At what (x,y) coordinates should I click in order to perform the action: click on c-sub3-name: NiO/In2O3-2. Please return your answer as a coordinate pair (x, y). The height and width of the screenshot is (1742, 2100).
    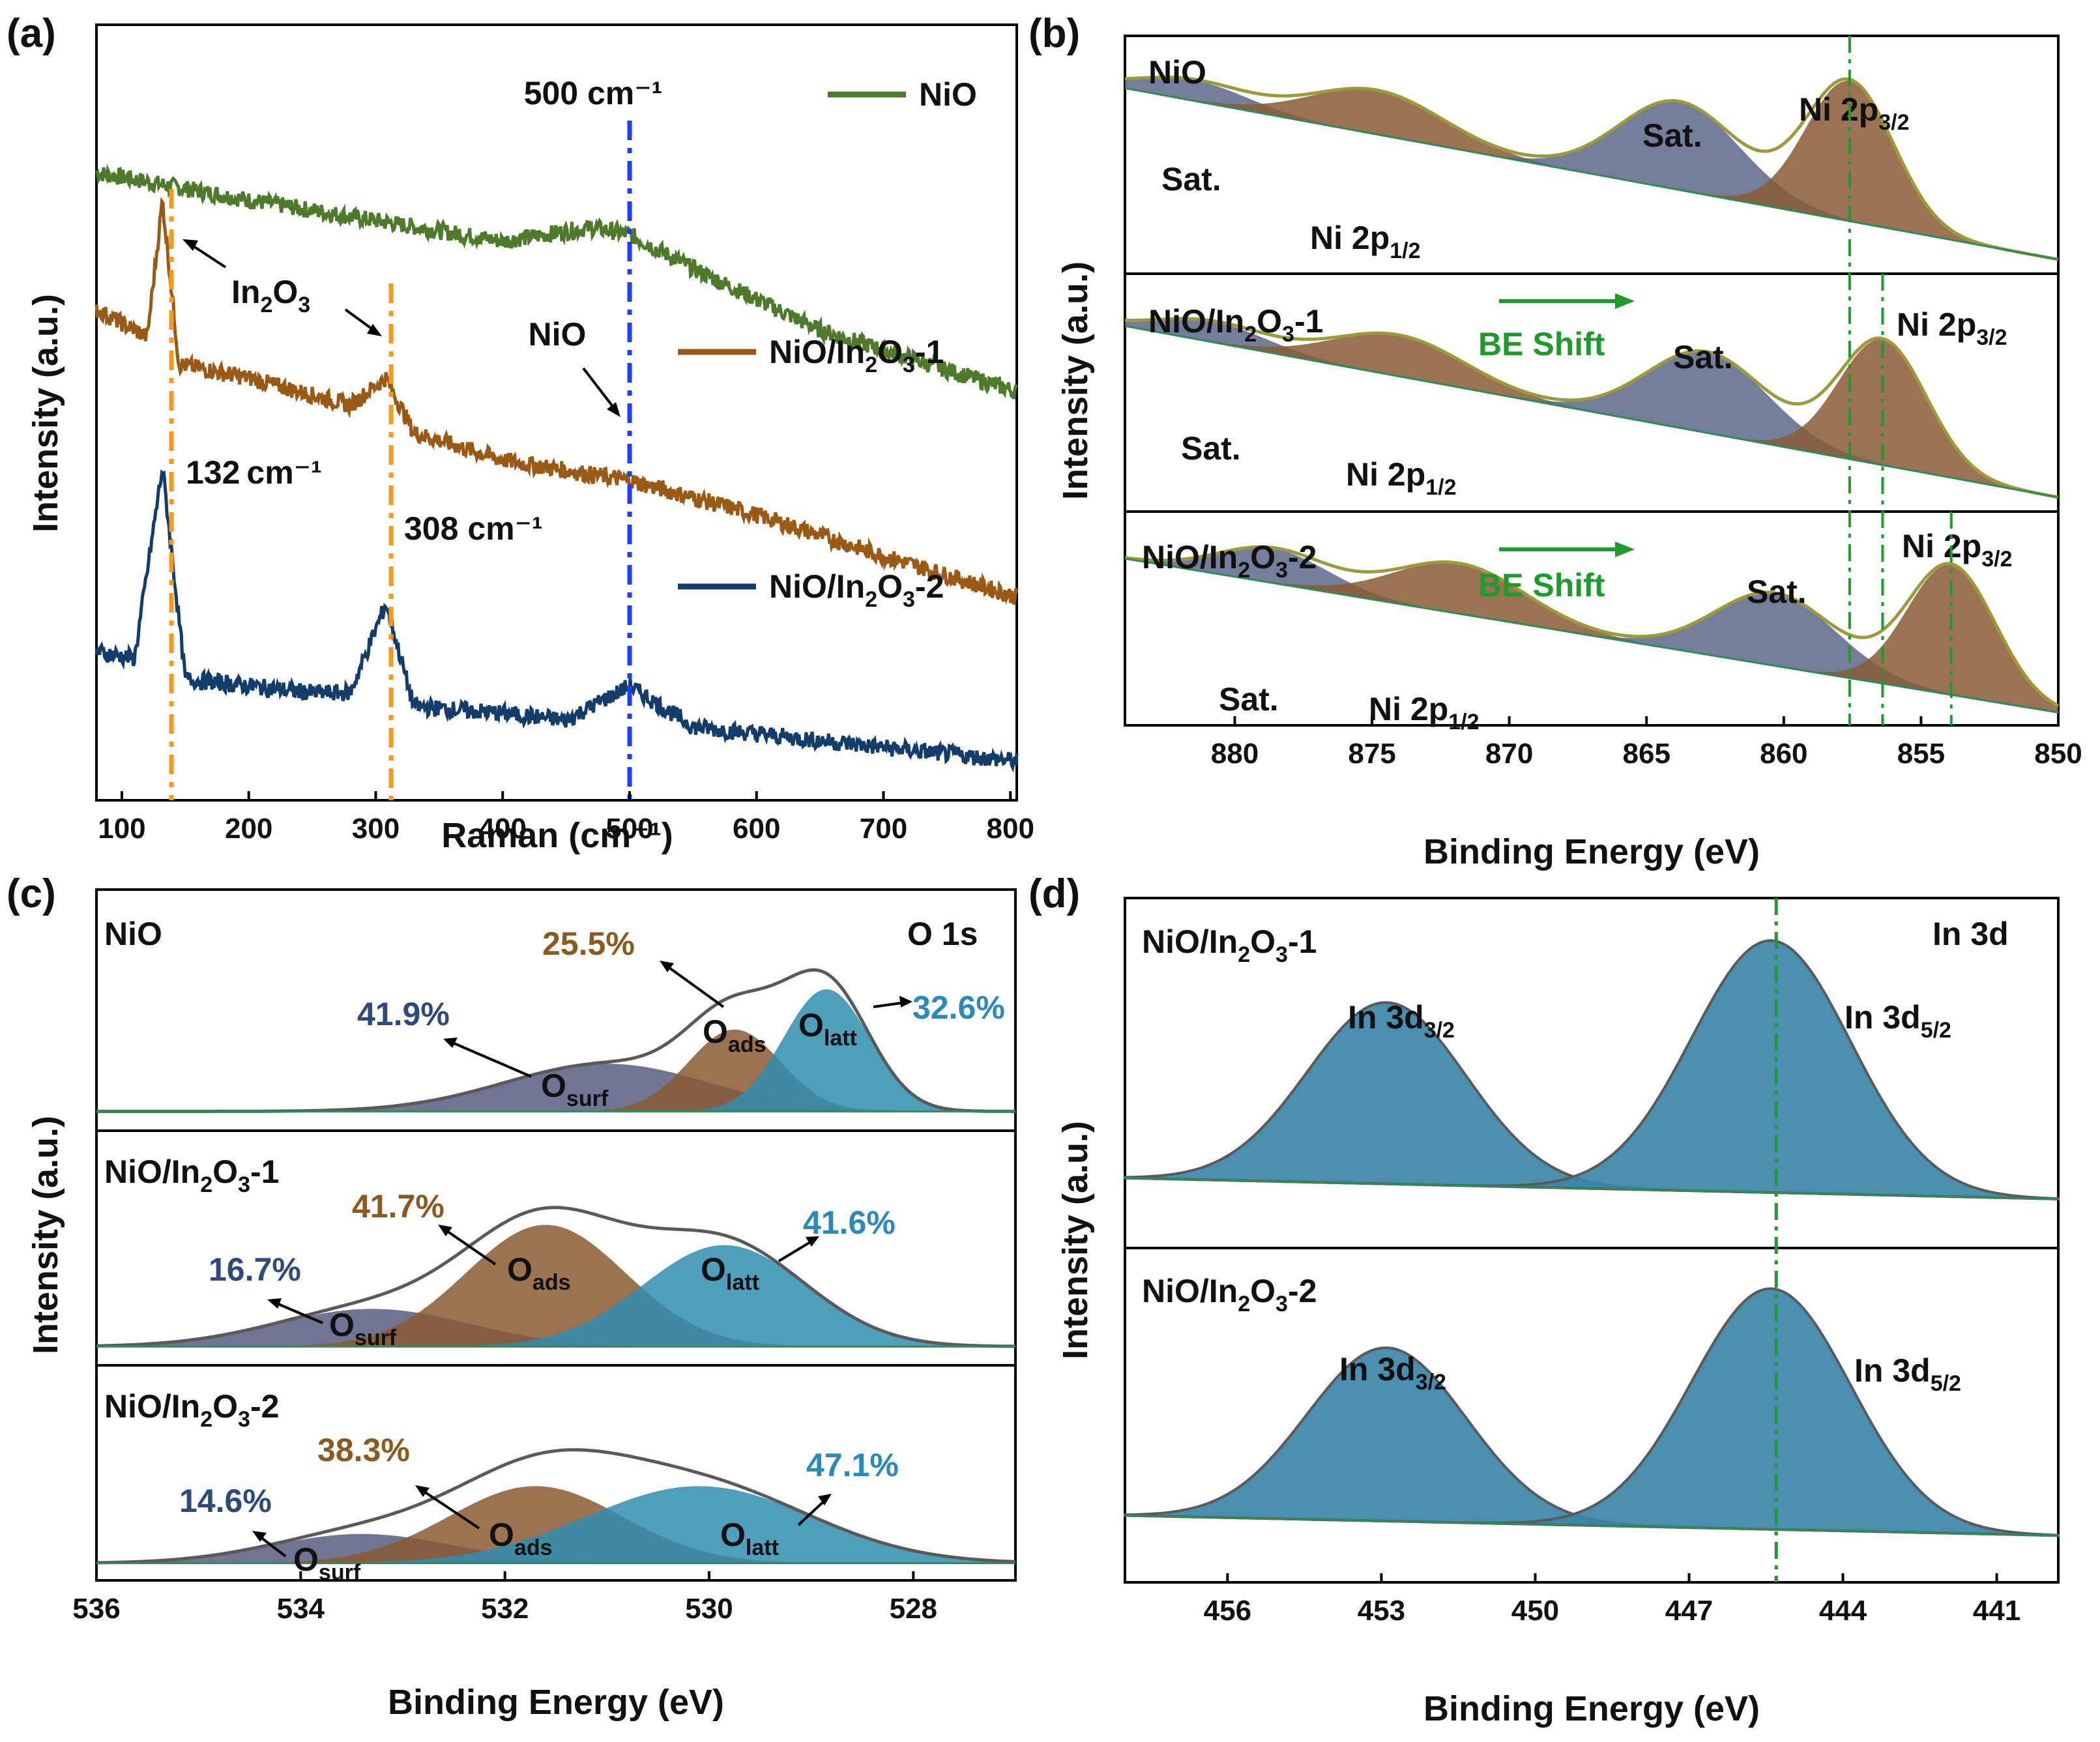
    Looking at the image, I should click on (191, 1410).